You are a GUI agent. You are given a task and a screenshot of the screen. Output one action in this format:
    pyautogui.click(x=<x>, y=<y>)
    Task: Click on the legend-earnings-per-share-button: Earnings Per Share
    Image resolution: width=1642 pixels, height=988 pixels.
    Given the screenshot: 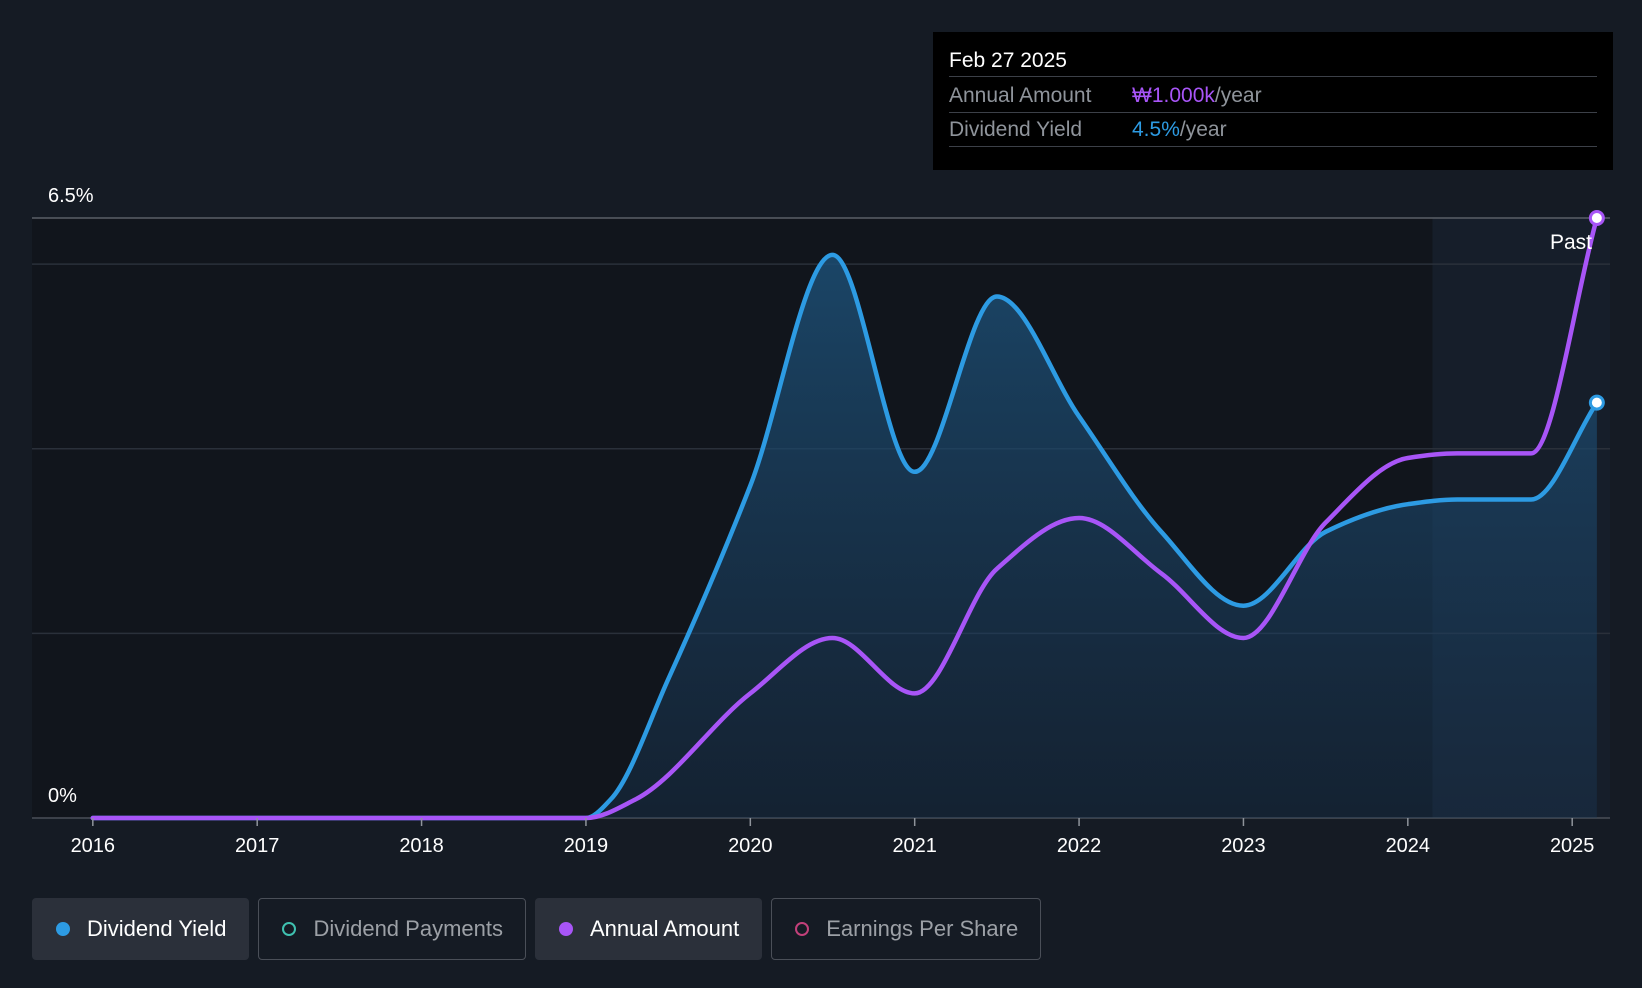 What is the action you would take?
    pyautogui.click(x=906, y=929)
    